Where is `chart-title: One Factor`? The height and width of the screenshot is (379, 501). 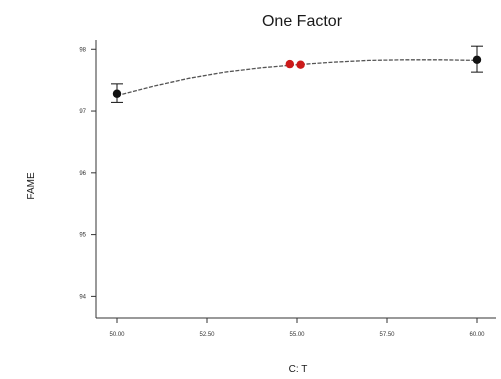
chart-title: One Factor is located at coordinates (302, 21).